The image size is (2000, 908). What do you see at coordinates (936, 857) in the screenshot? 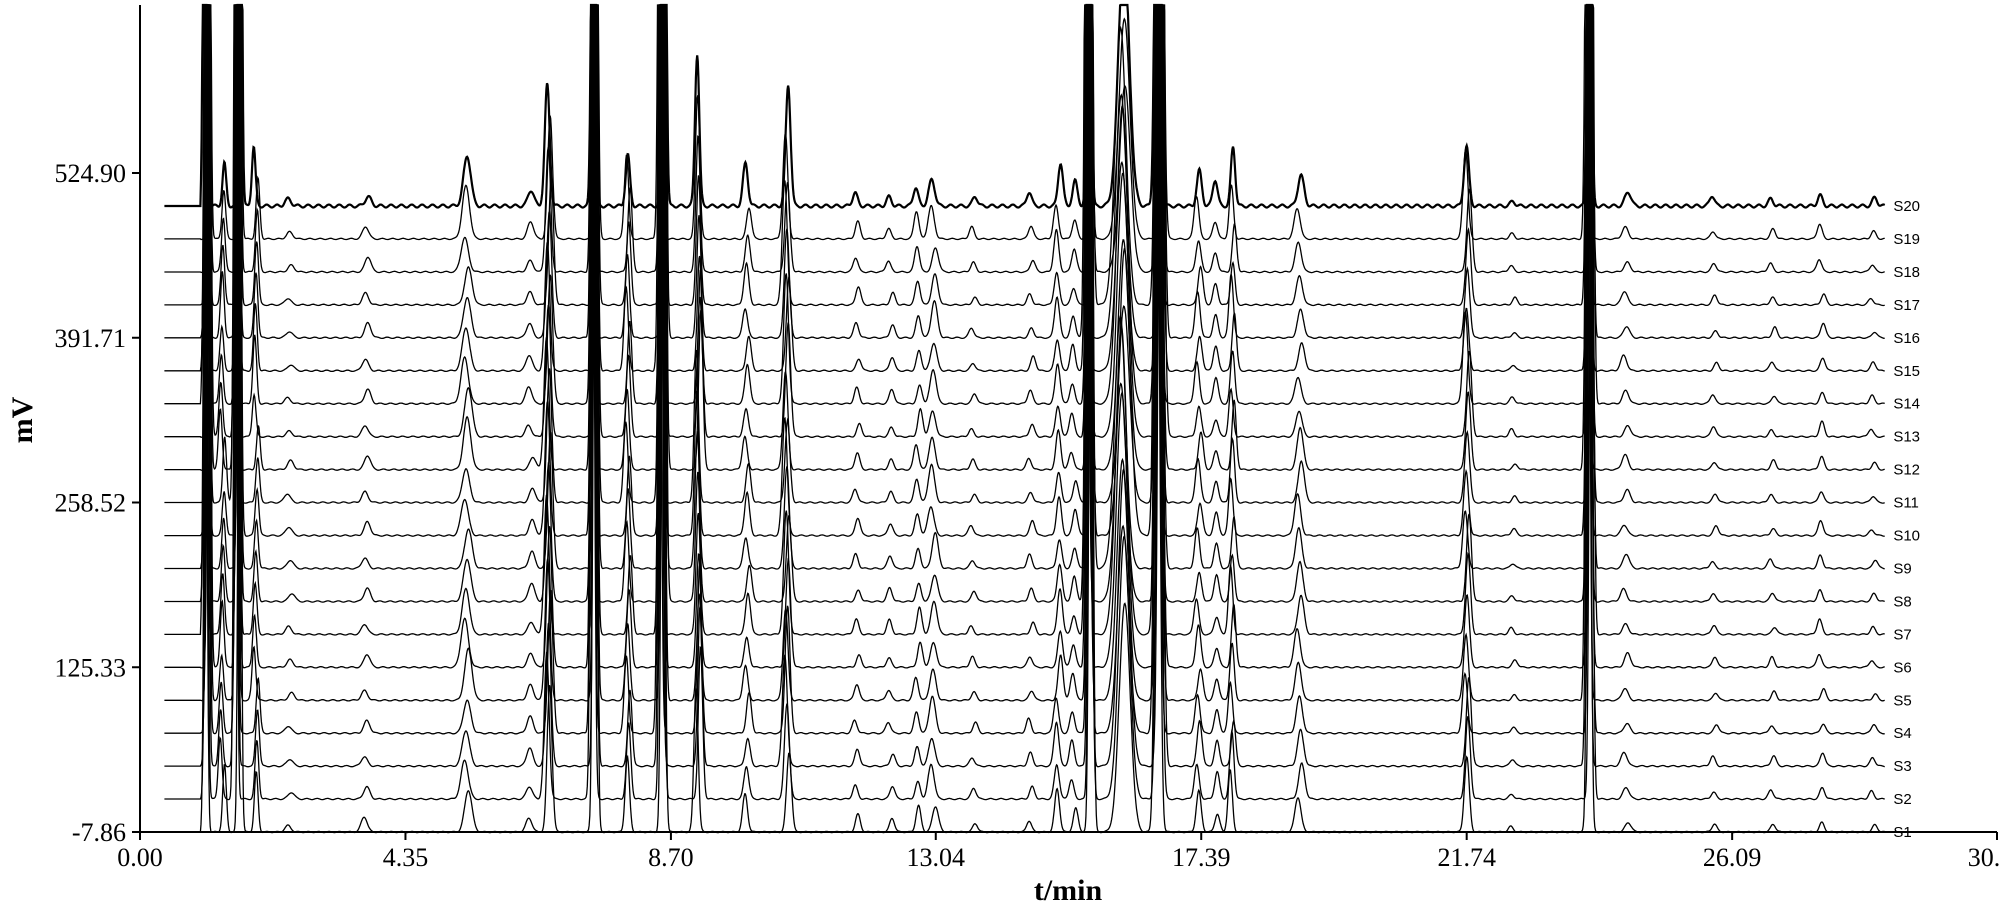
I see `x-tick-label: 13.04` at bounding box center [936, 857].